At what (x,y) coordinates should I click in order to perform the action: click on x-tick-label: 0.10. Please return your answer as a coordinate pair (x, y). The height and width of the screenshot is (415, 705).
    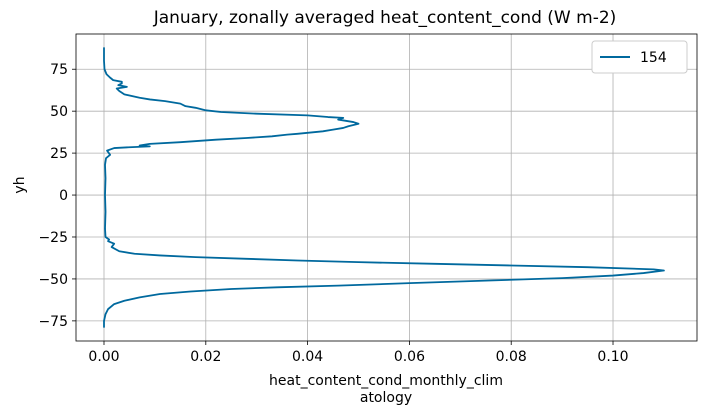
    Looking at the image, I should click on (612, 357).